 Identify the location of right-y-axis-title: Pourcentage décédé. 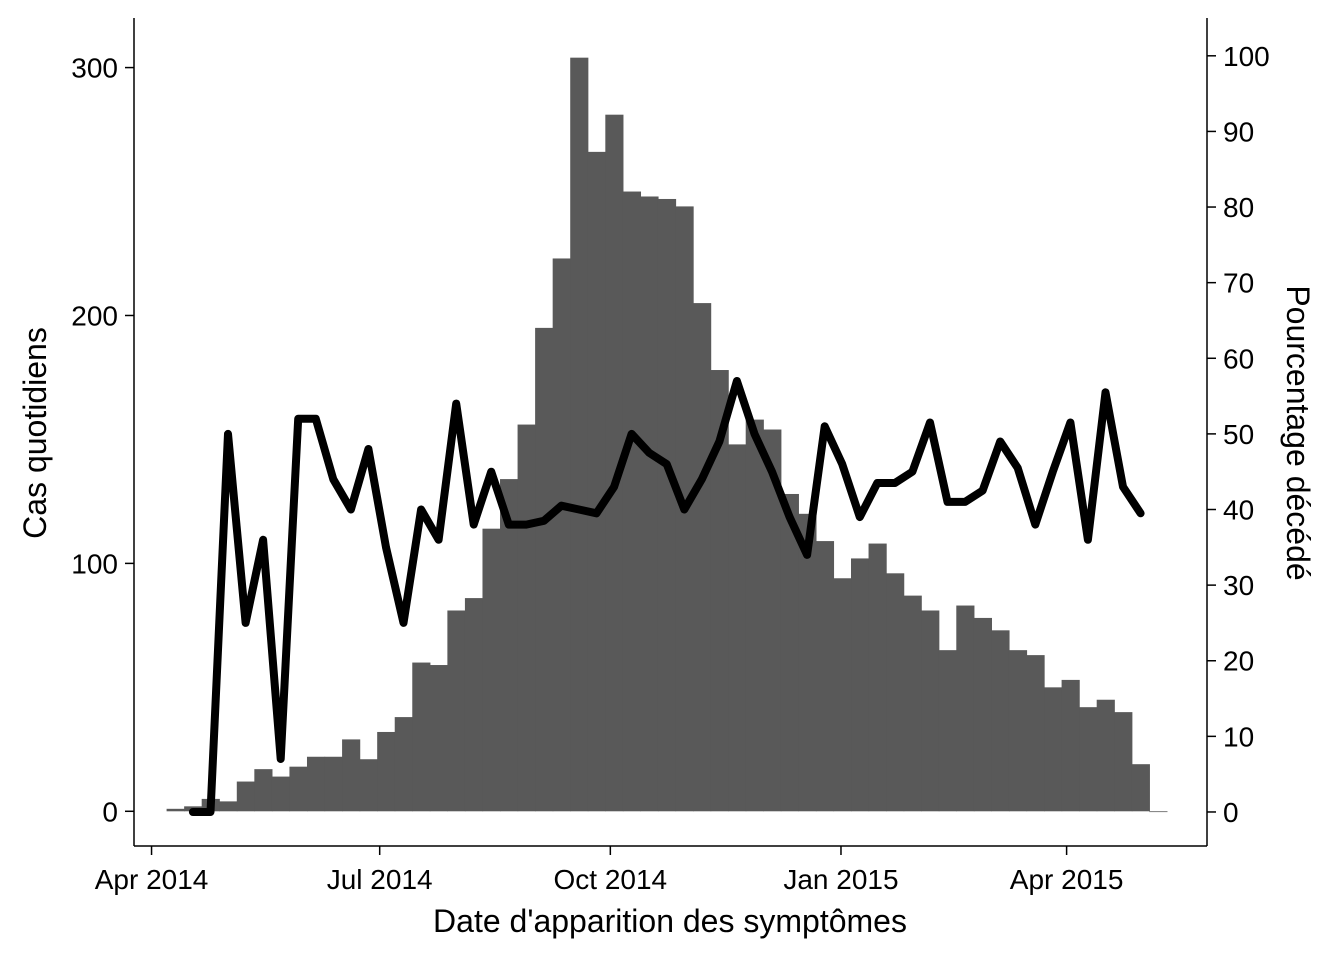
(1298, 432).